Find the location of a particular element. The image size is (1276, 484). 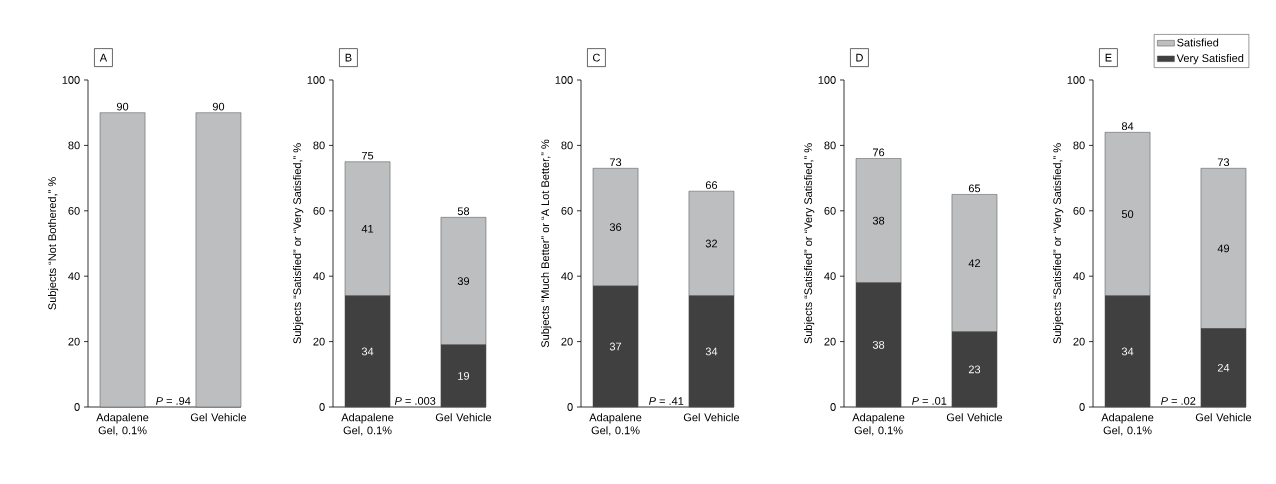

annotation: P = .02 is located at coordinates (1178, 401).